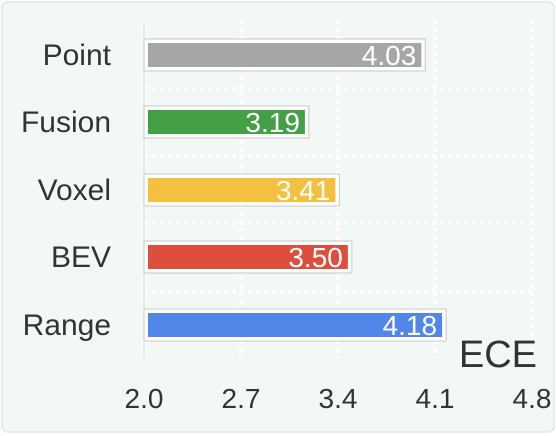  What do you see at coordinates (498, 355) in the screenshot?
I see `x-axis-title: ECE` at bounding box center [498, 355].